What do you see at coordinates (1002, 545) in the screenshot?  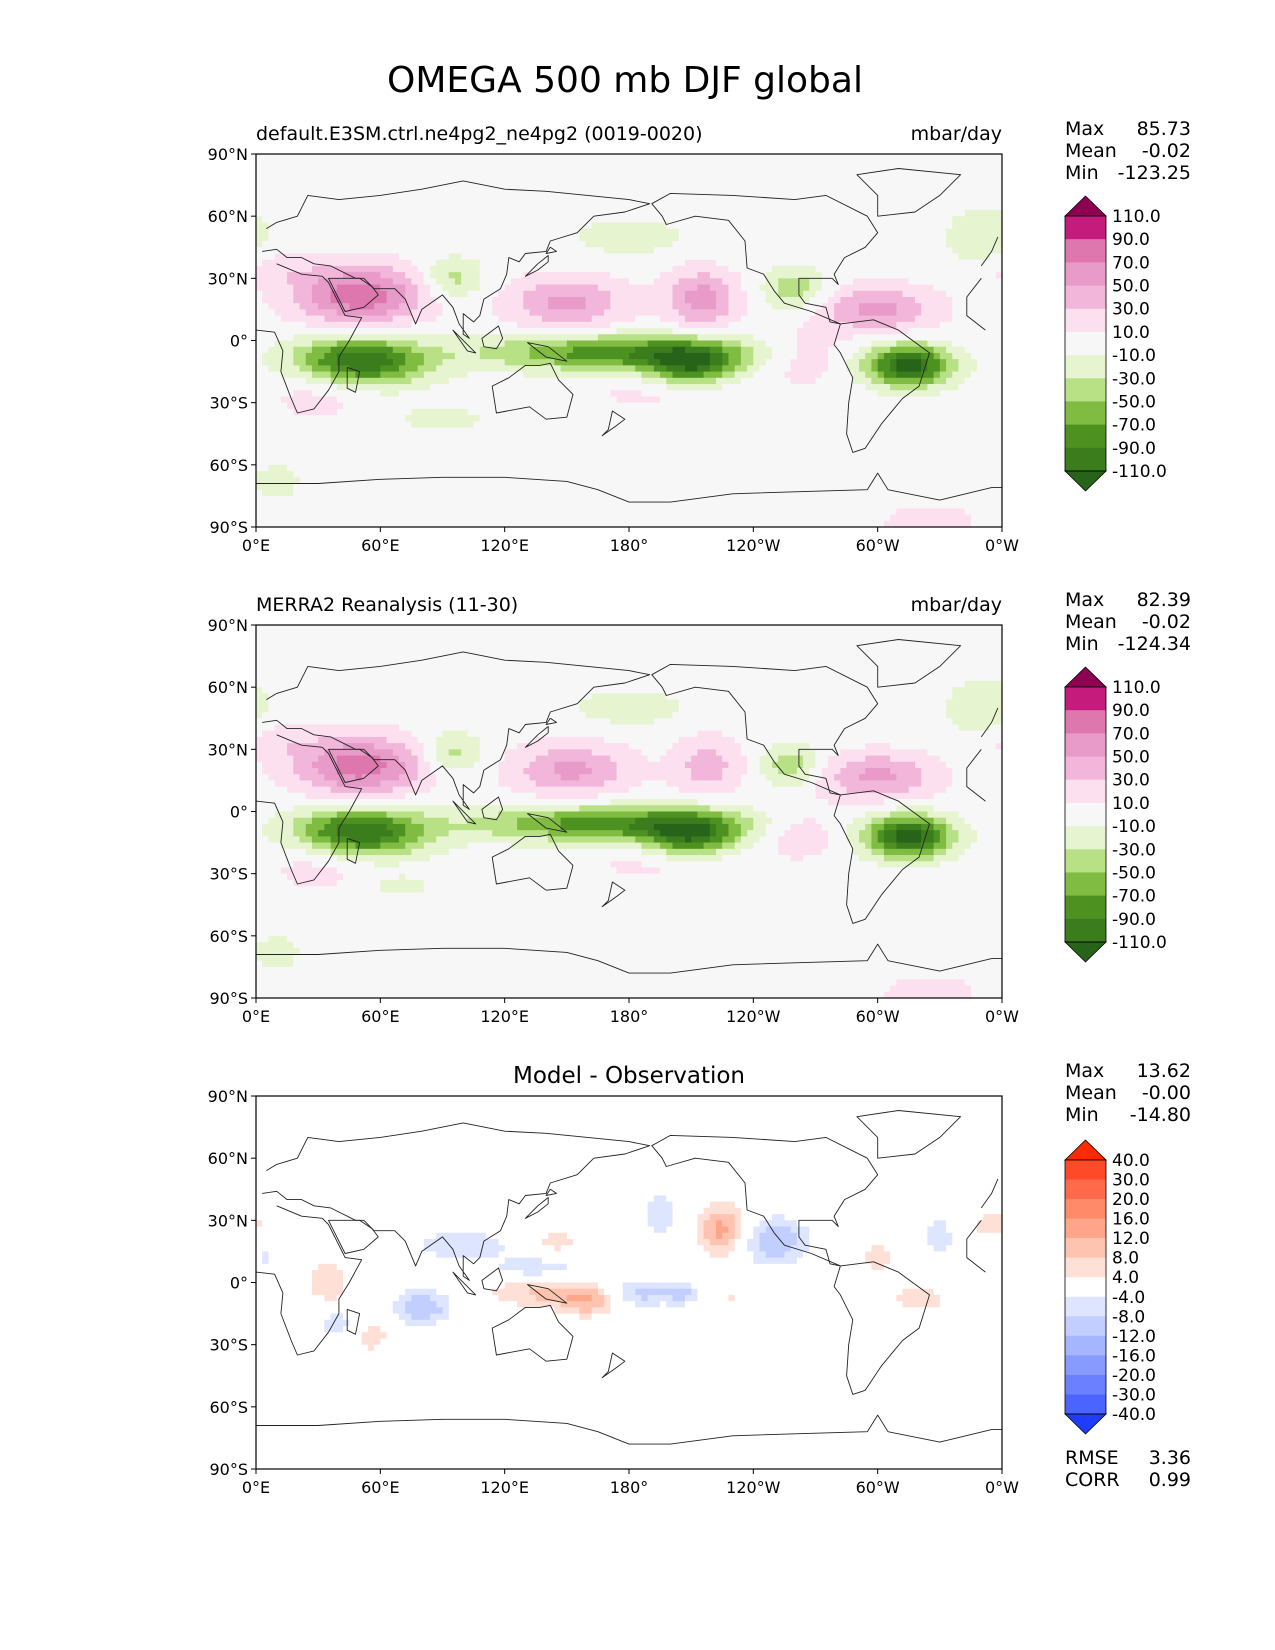 I see `lon-tick-label: 0°W` at bounding box center [1002, 545].